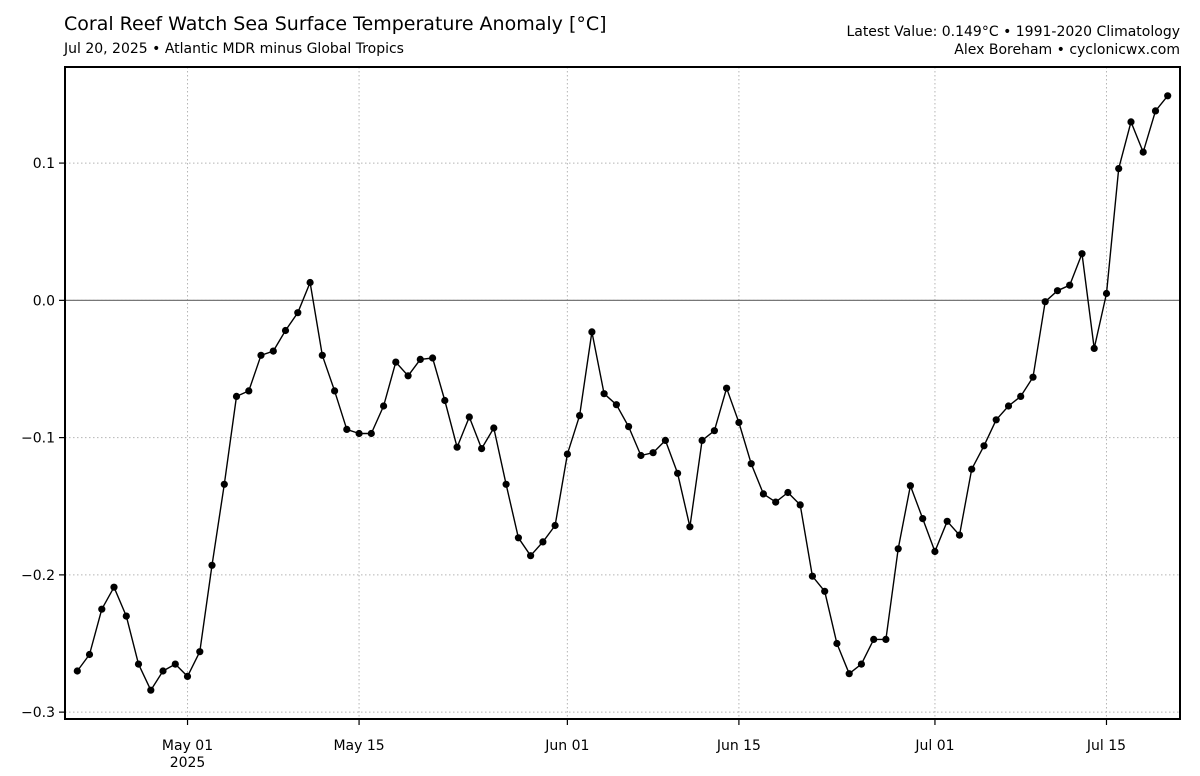 The height and width of the screenshot is (776, 1200). Describe the element at coordinates (38, 439) in the screenshot. I see `y-tick-label: −0.1` at that location.